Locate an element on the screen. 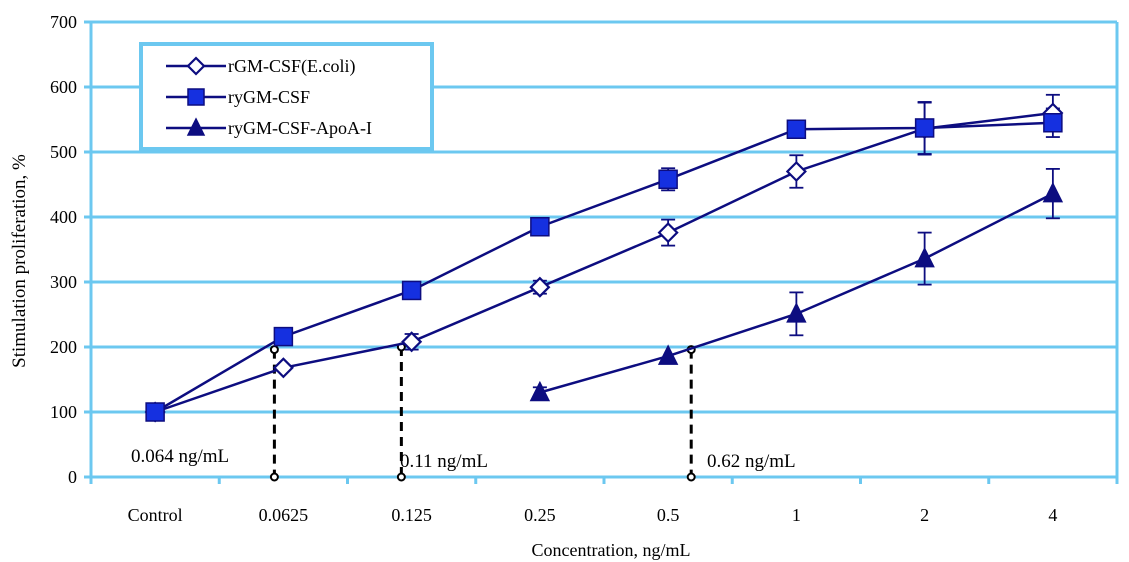 This screenshot has height=562, width=1129. y-tick-label: 200 is located at coordinates (63, 347).